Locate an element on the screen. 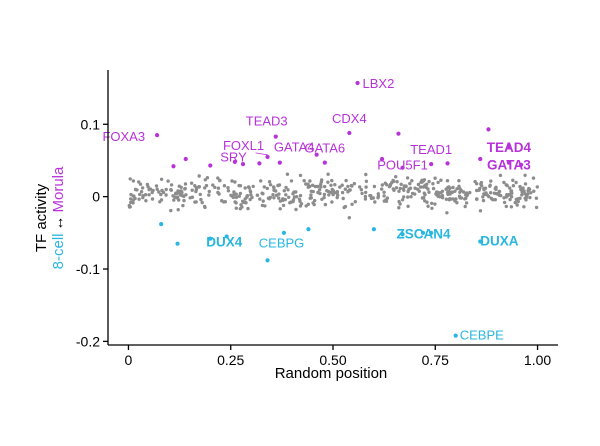  x-axis-title: Random position is located at coordinates (331, 373).